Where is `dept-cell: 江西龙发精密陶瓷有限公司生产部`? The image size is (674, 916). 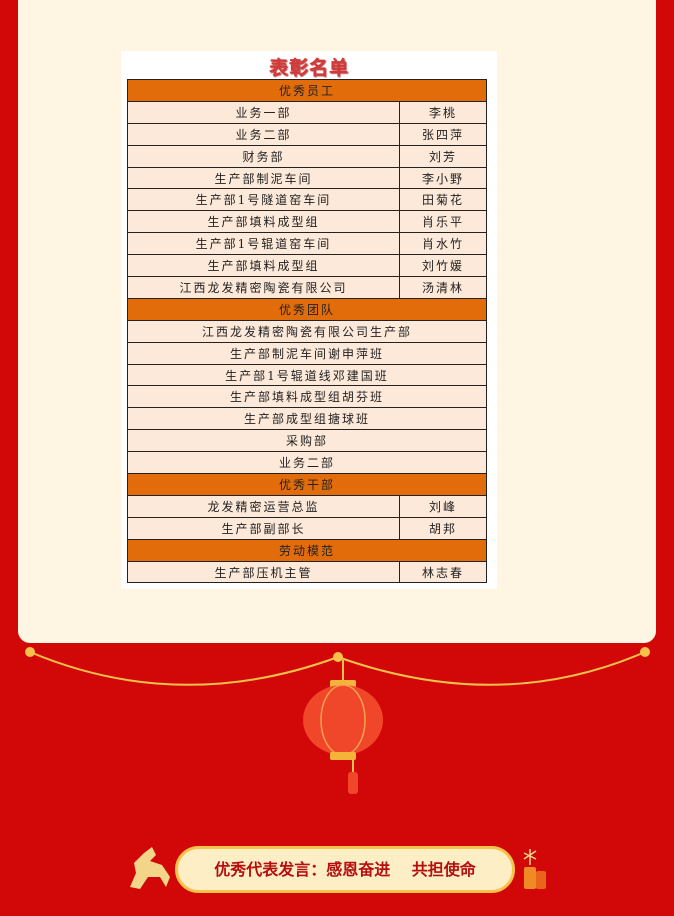
dept-cell: 江西龙发精密陶瓷有限公司生产部 is located at coordinates (307, 331).